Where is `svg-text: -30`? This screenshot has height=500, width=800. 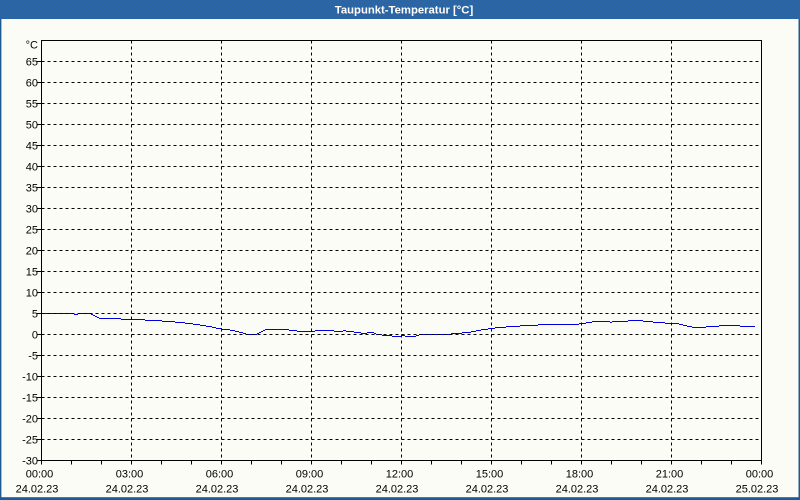 svg-text: -30 is located at coordinates (30, 462).